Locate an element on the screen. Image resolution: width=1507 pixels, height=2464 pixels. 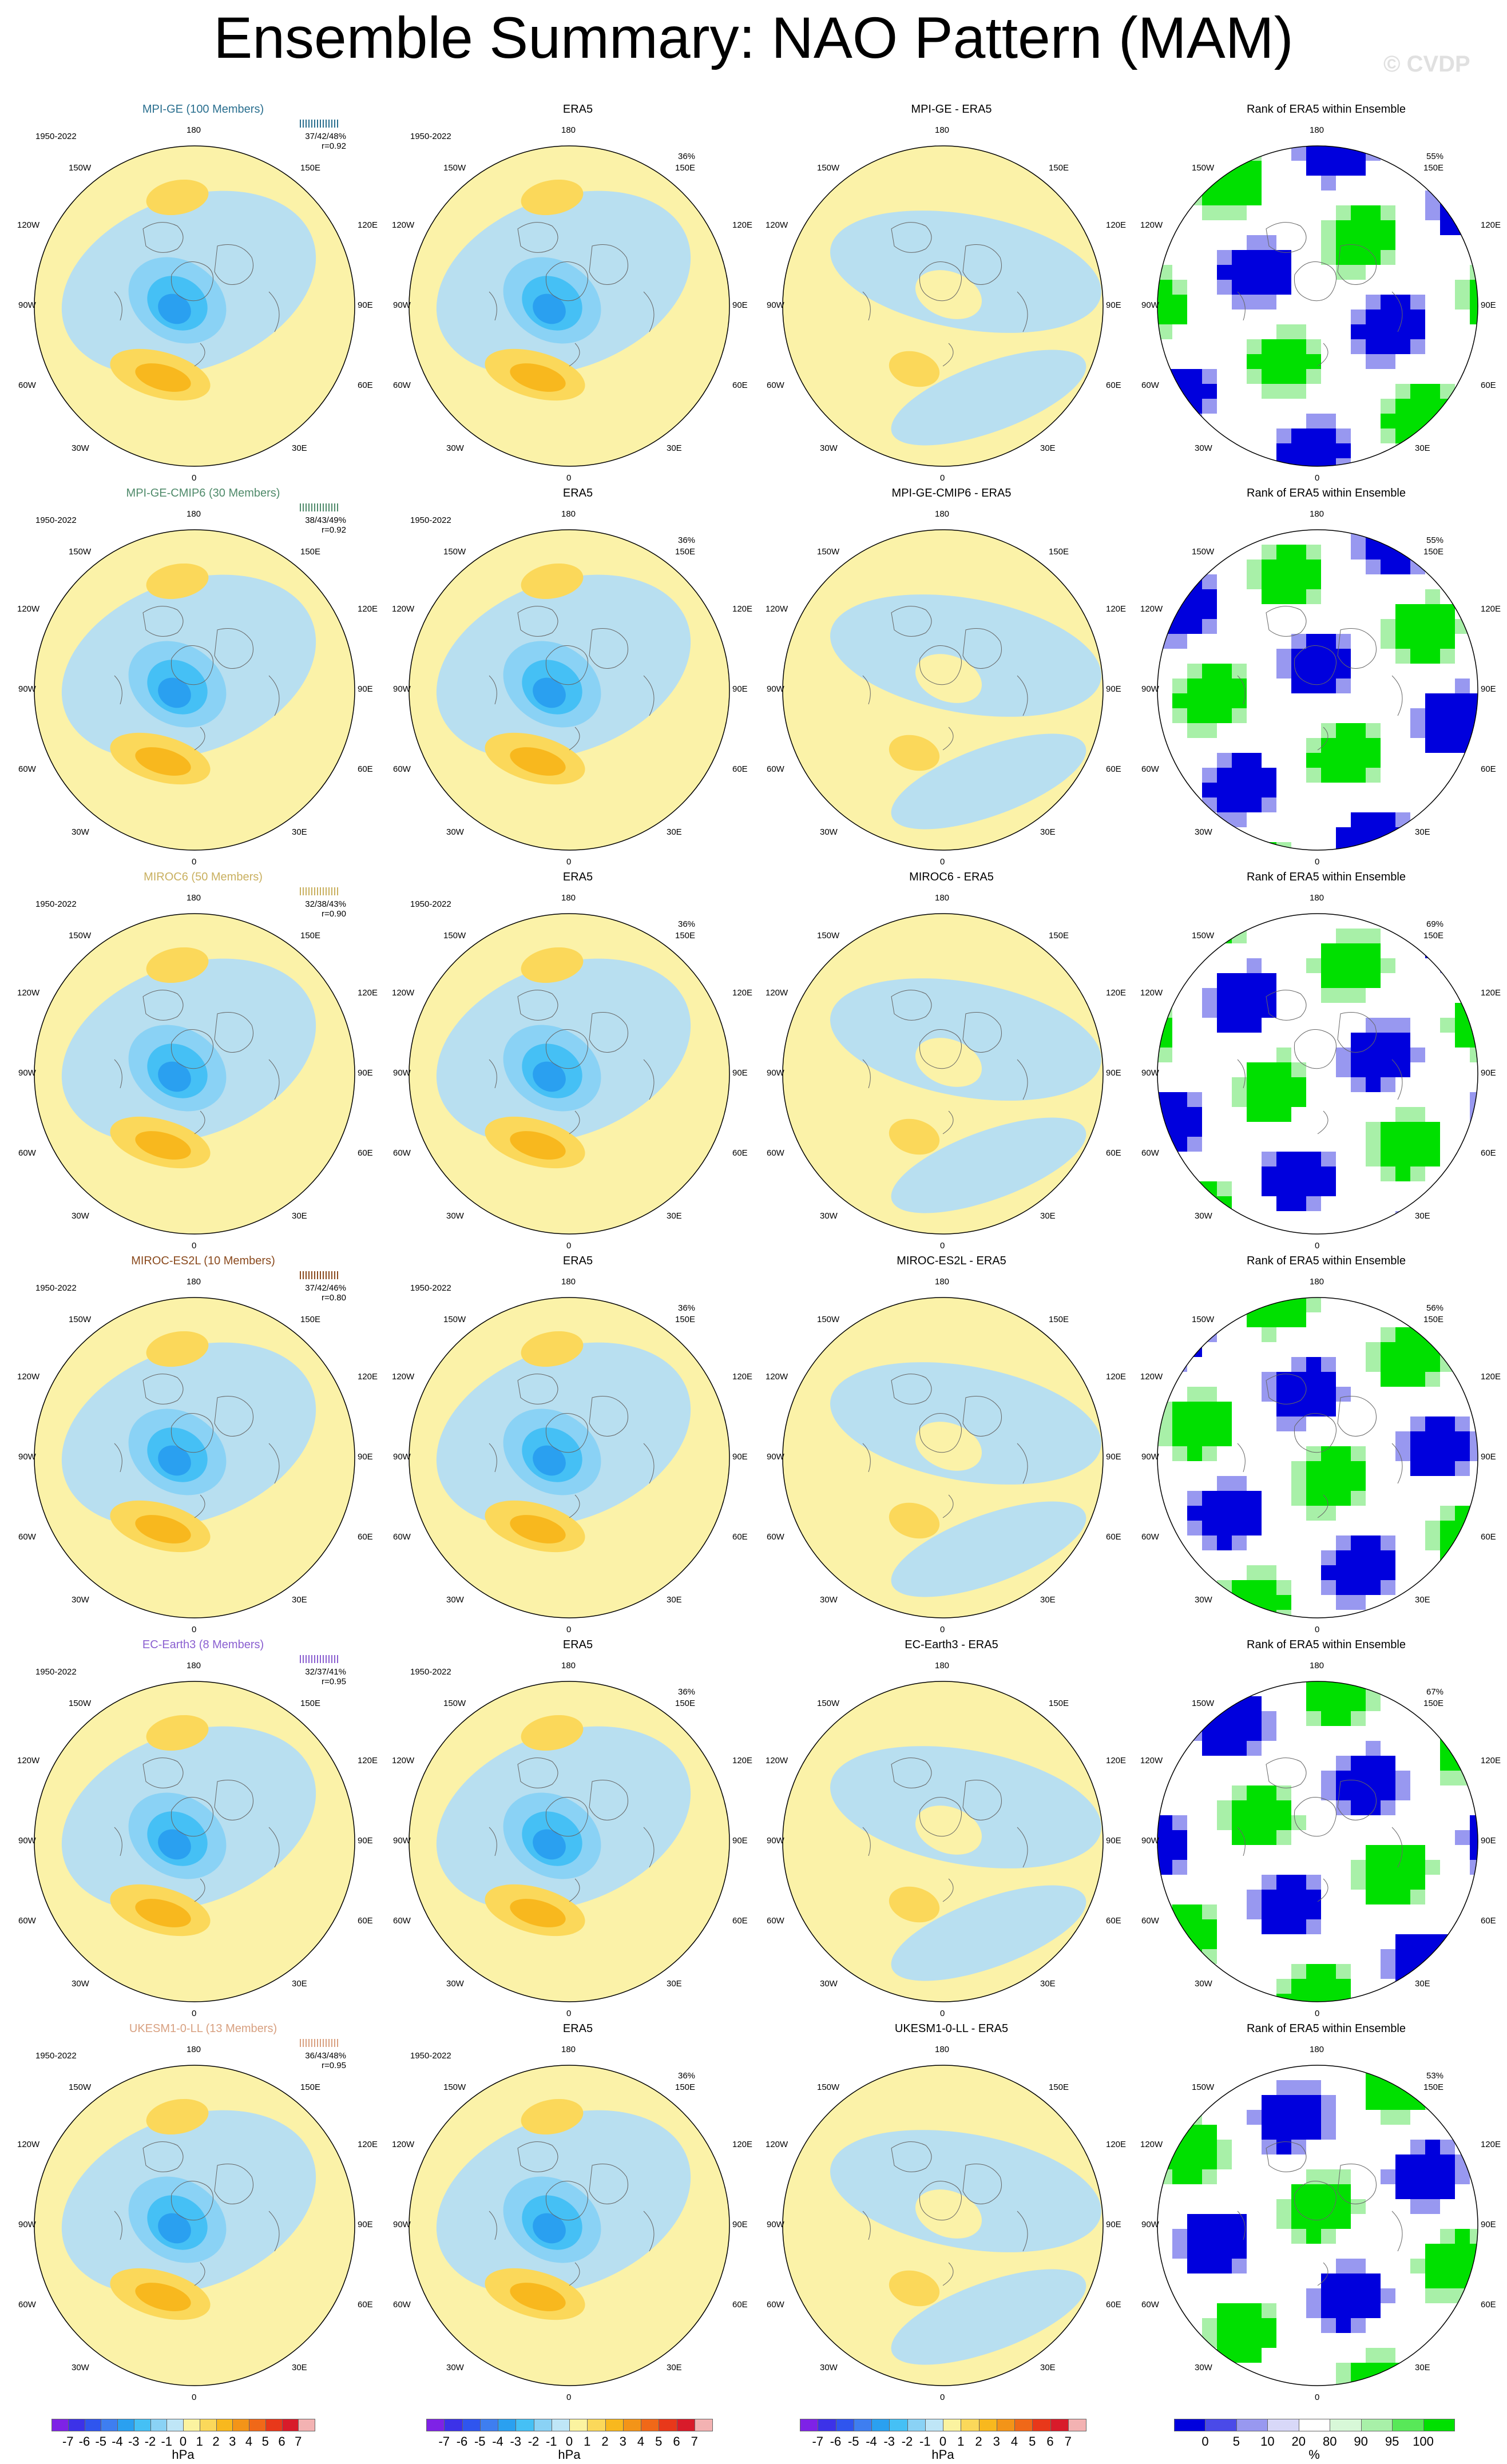
colorbar-tick-label: -2 is located at coordinates (534, 2441).